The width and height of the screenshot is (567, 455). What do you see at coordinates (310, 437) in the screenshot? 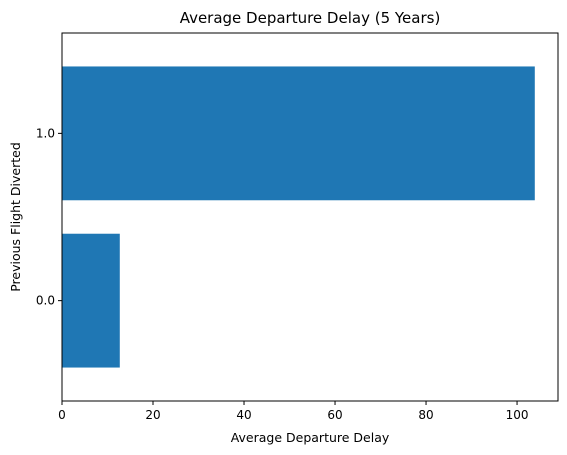
I see `x-axis-label: Average Departure Delay` at bounding box center [310, 437].